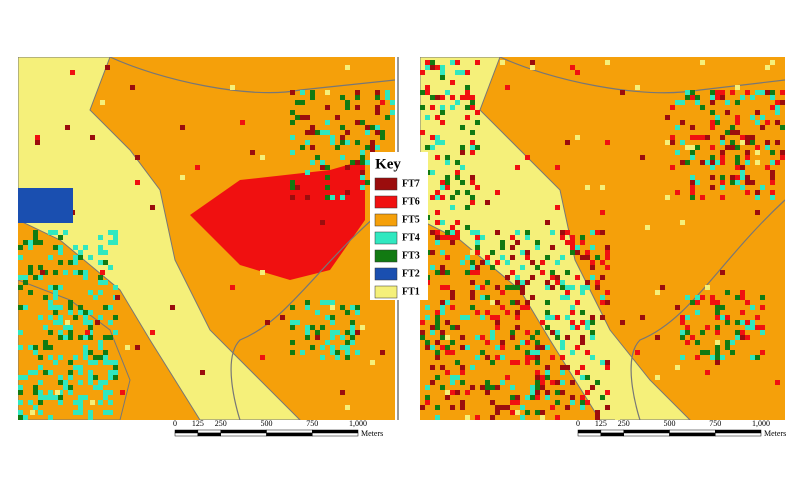 The height and width of the screenshot is (500, 800). I want to click on legend-swatch, so click(386, 220).